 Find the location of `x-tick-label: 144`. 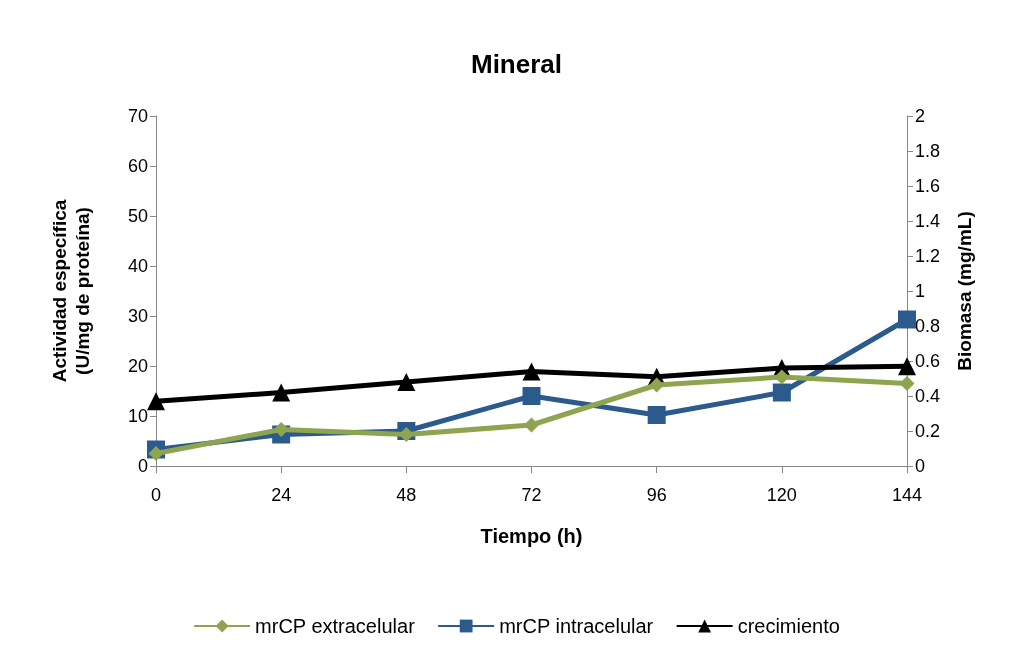

x-tick-label: 144 is located at coordinates (907, 495).